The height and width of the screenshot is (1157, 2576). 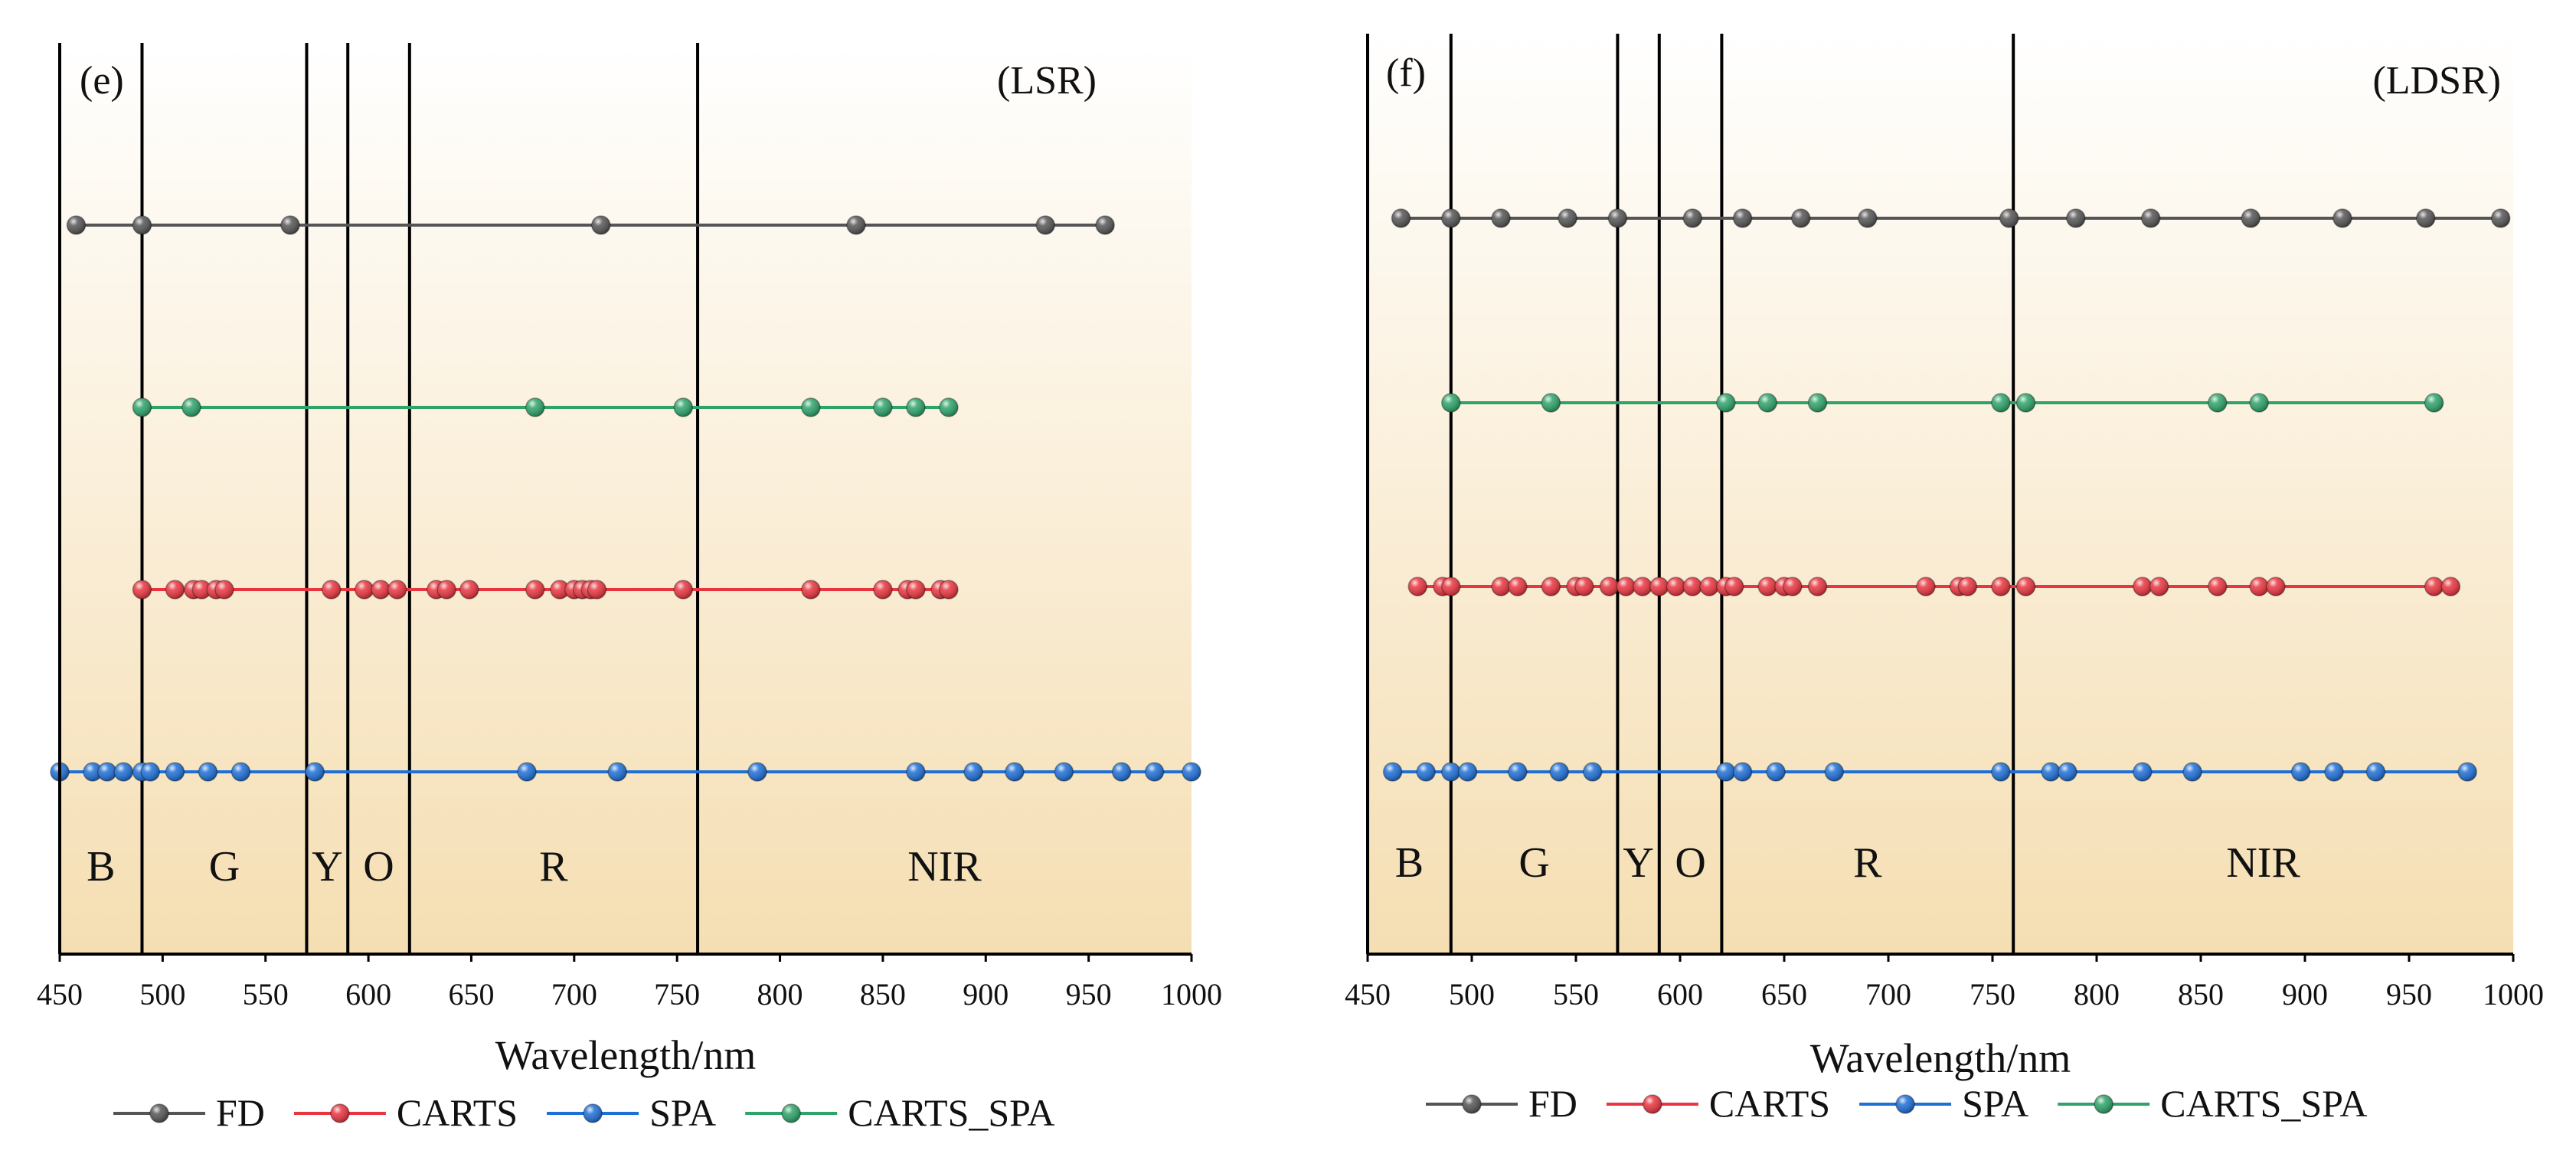 I want to click on x-axis-title: Wavelength/nm, so click(x=626, y=1055).